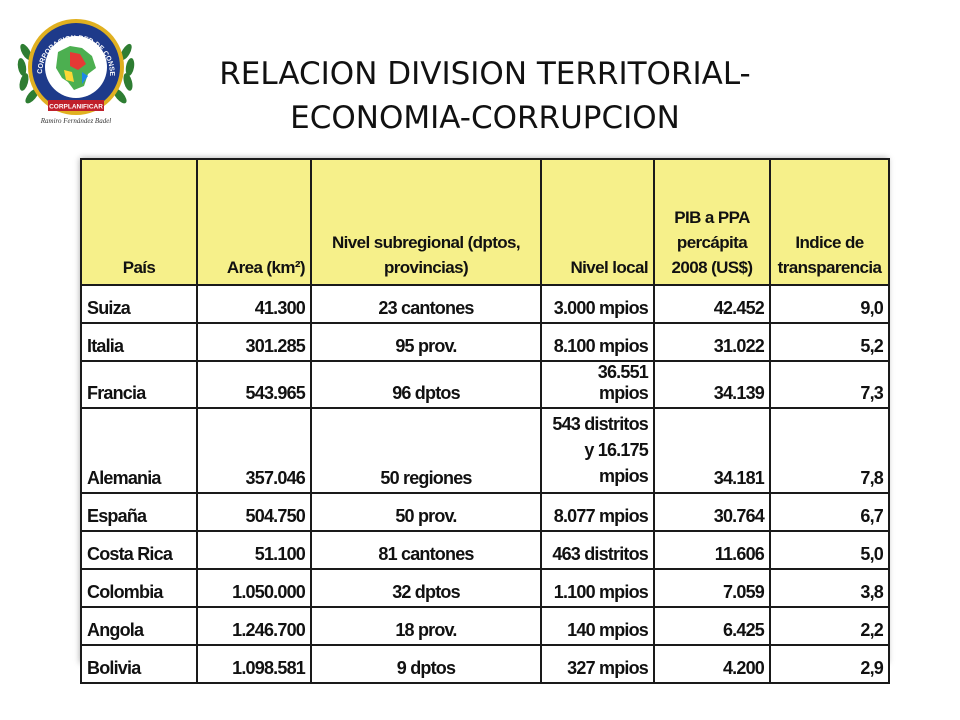  What do you see at coordinates (597, 304) in the screenshot?
I see `cell-local: 3.000 mpios` at bounding box center [597, 304].